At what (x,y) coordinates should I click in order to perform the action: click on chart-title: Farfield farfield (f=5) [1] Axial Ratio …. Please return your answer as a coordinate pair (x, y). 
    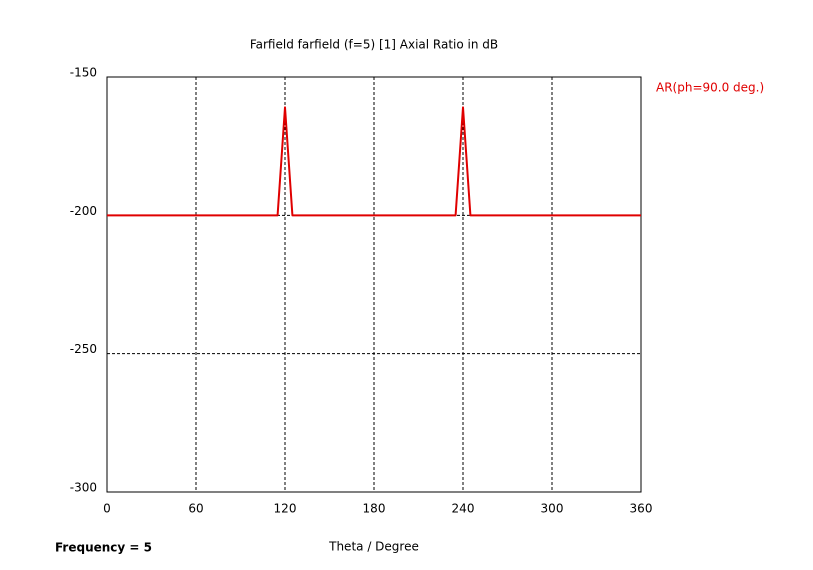
    Looking at the image, I should click on (374, 45).